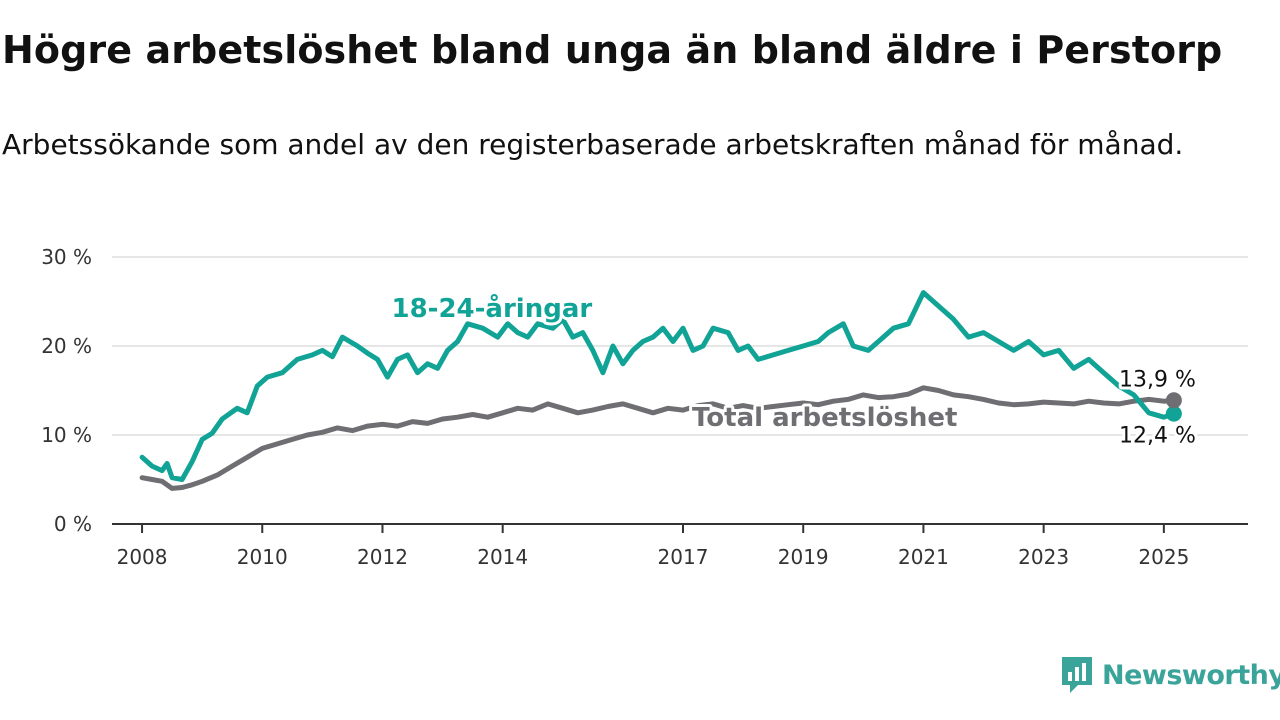 Image resolution: width=1280 pixels, height=720 pixels. I want to click on series-label-youth: 18-24-åringar, so click(491, 308).